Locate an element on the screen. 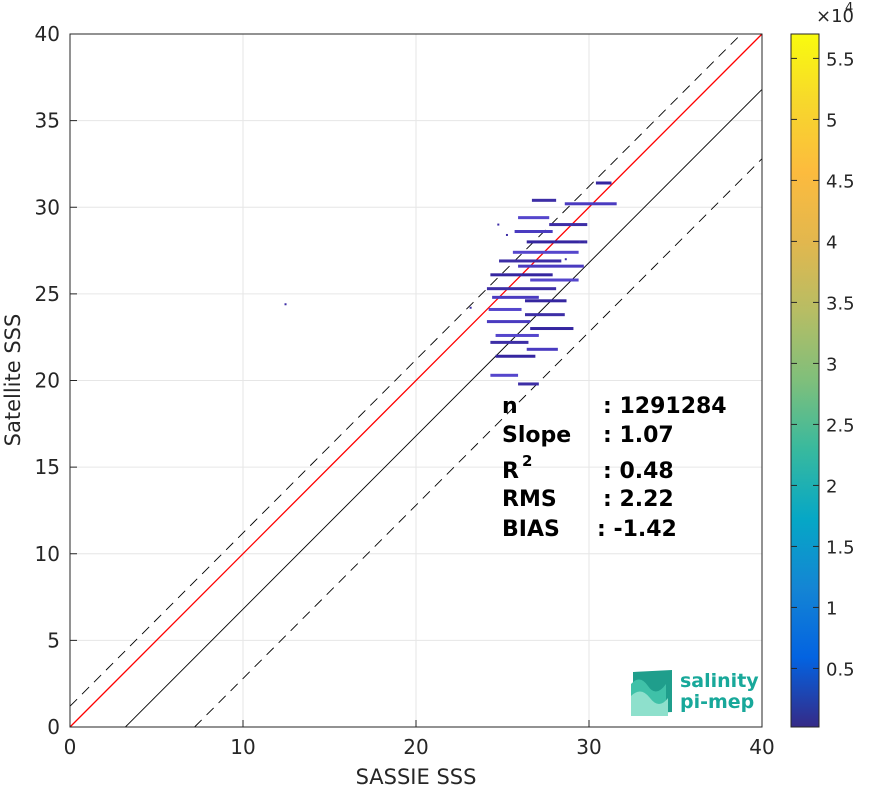 The height and width of the screenshot is (788, 873). colorbar-tick-label: 3 is located at coordinates (831, 364).